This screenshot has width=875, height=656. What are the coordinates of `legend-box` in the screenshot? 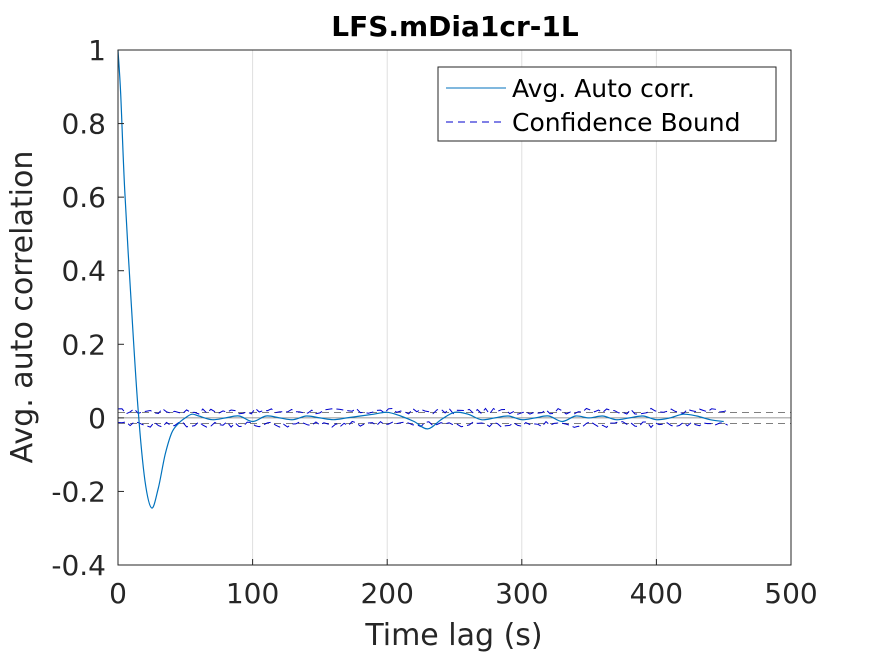 It's located at (607, 104).